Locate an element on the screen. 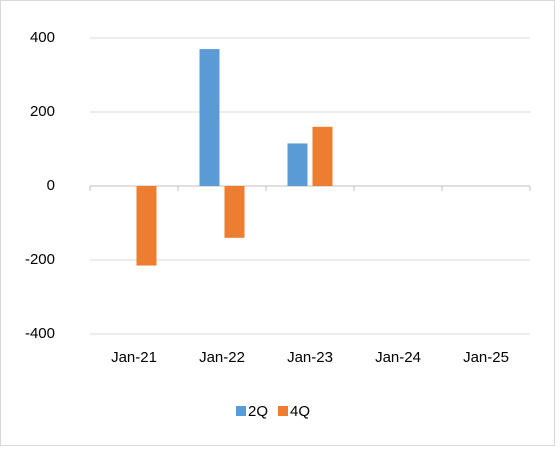 Image resolution: width=560 pixels, height=450 pixels. legend-label: 2Q is located at coordinates (258, 411).